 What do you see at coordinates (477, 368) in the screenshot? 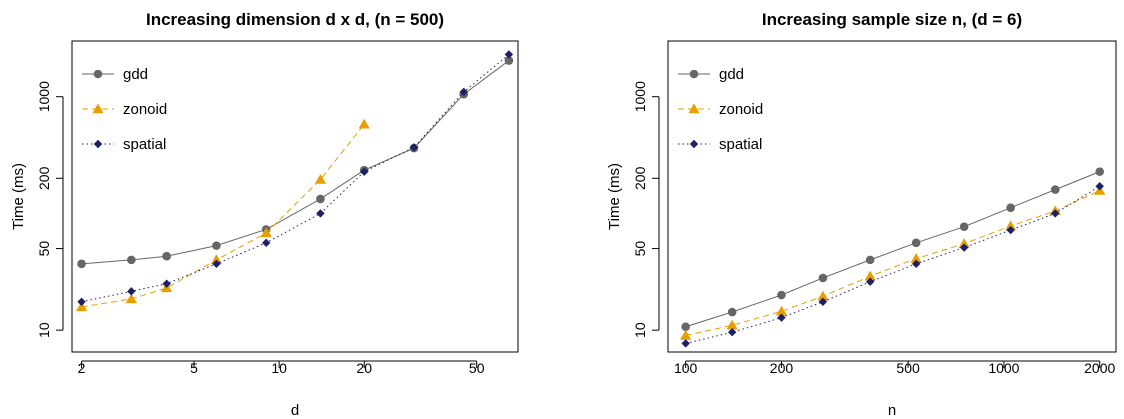
I see `x-tick-label: 50` at bounding box center [477, 368].